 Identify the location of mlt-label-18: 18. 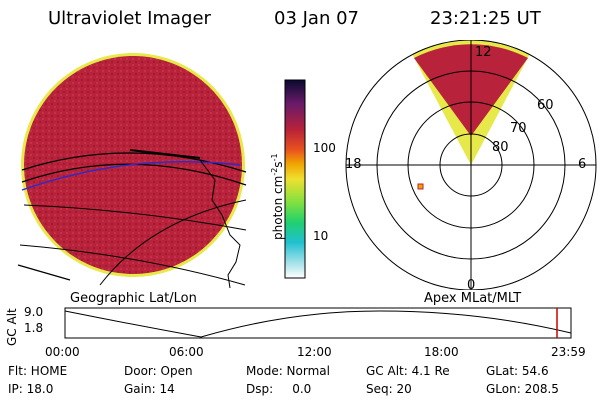
(353, 164).